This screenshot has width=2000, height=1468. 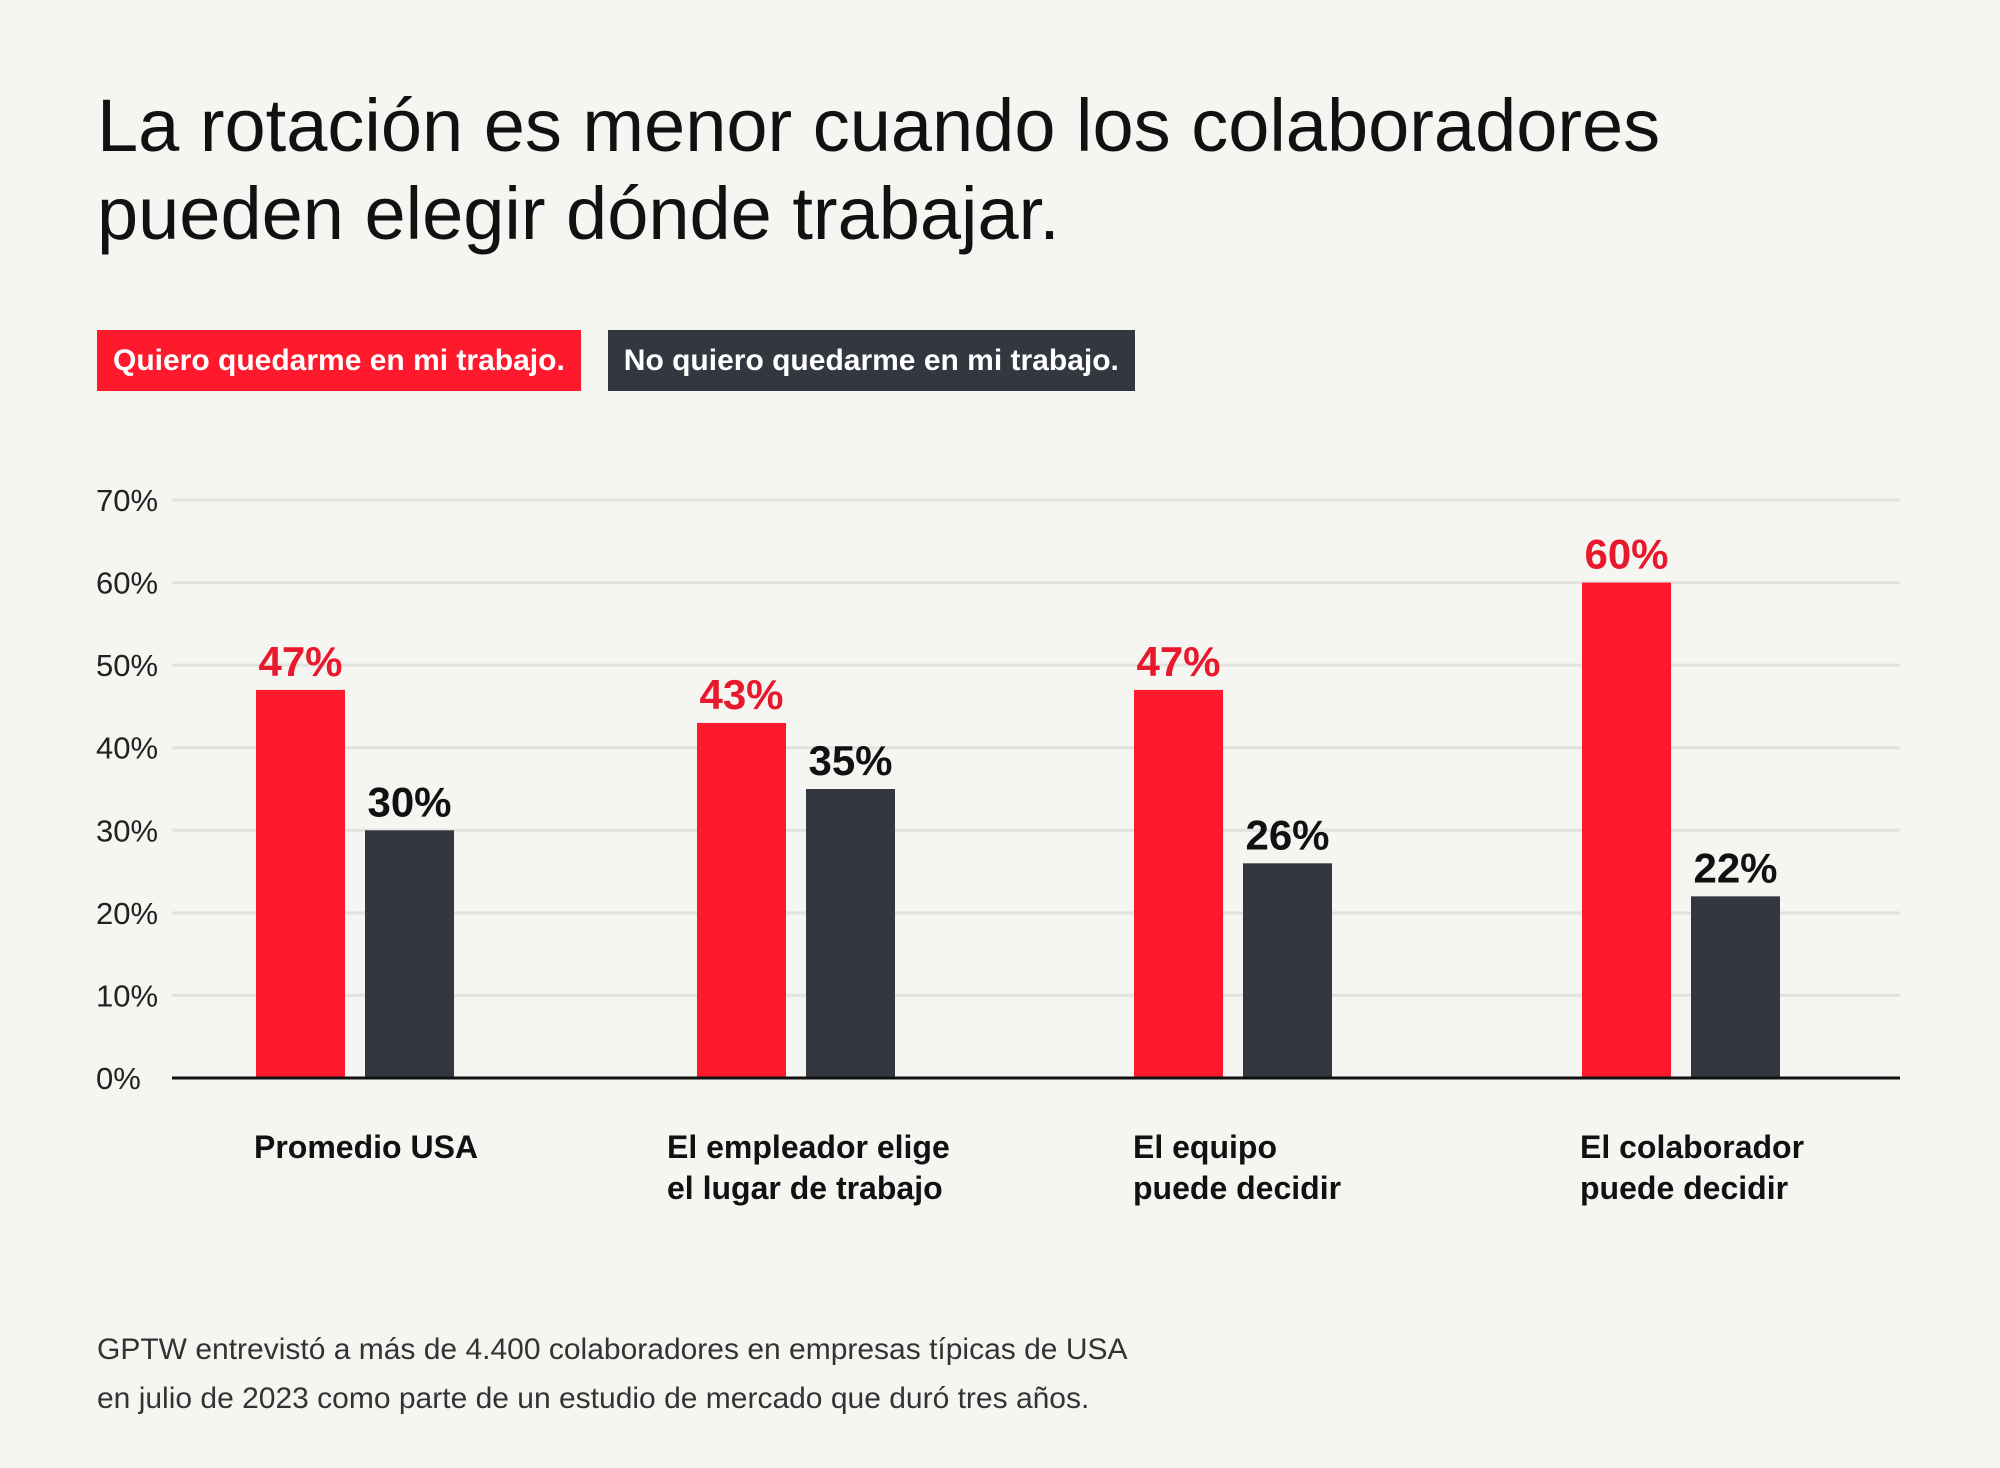 What do you see at coordinates (1205, 1147) in the screenshot?
I see `category-label-line: El equipo` at bounding box center [1205, 1147].